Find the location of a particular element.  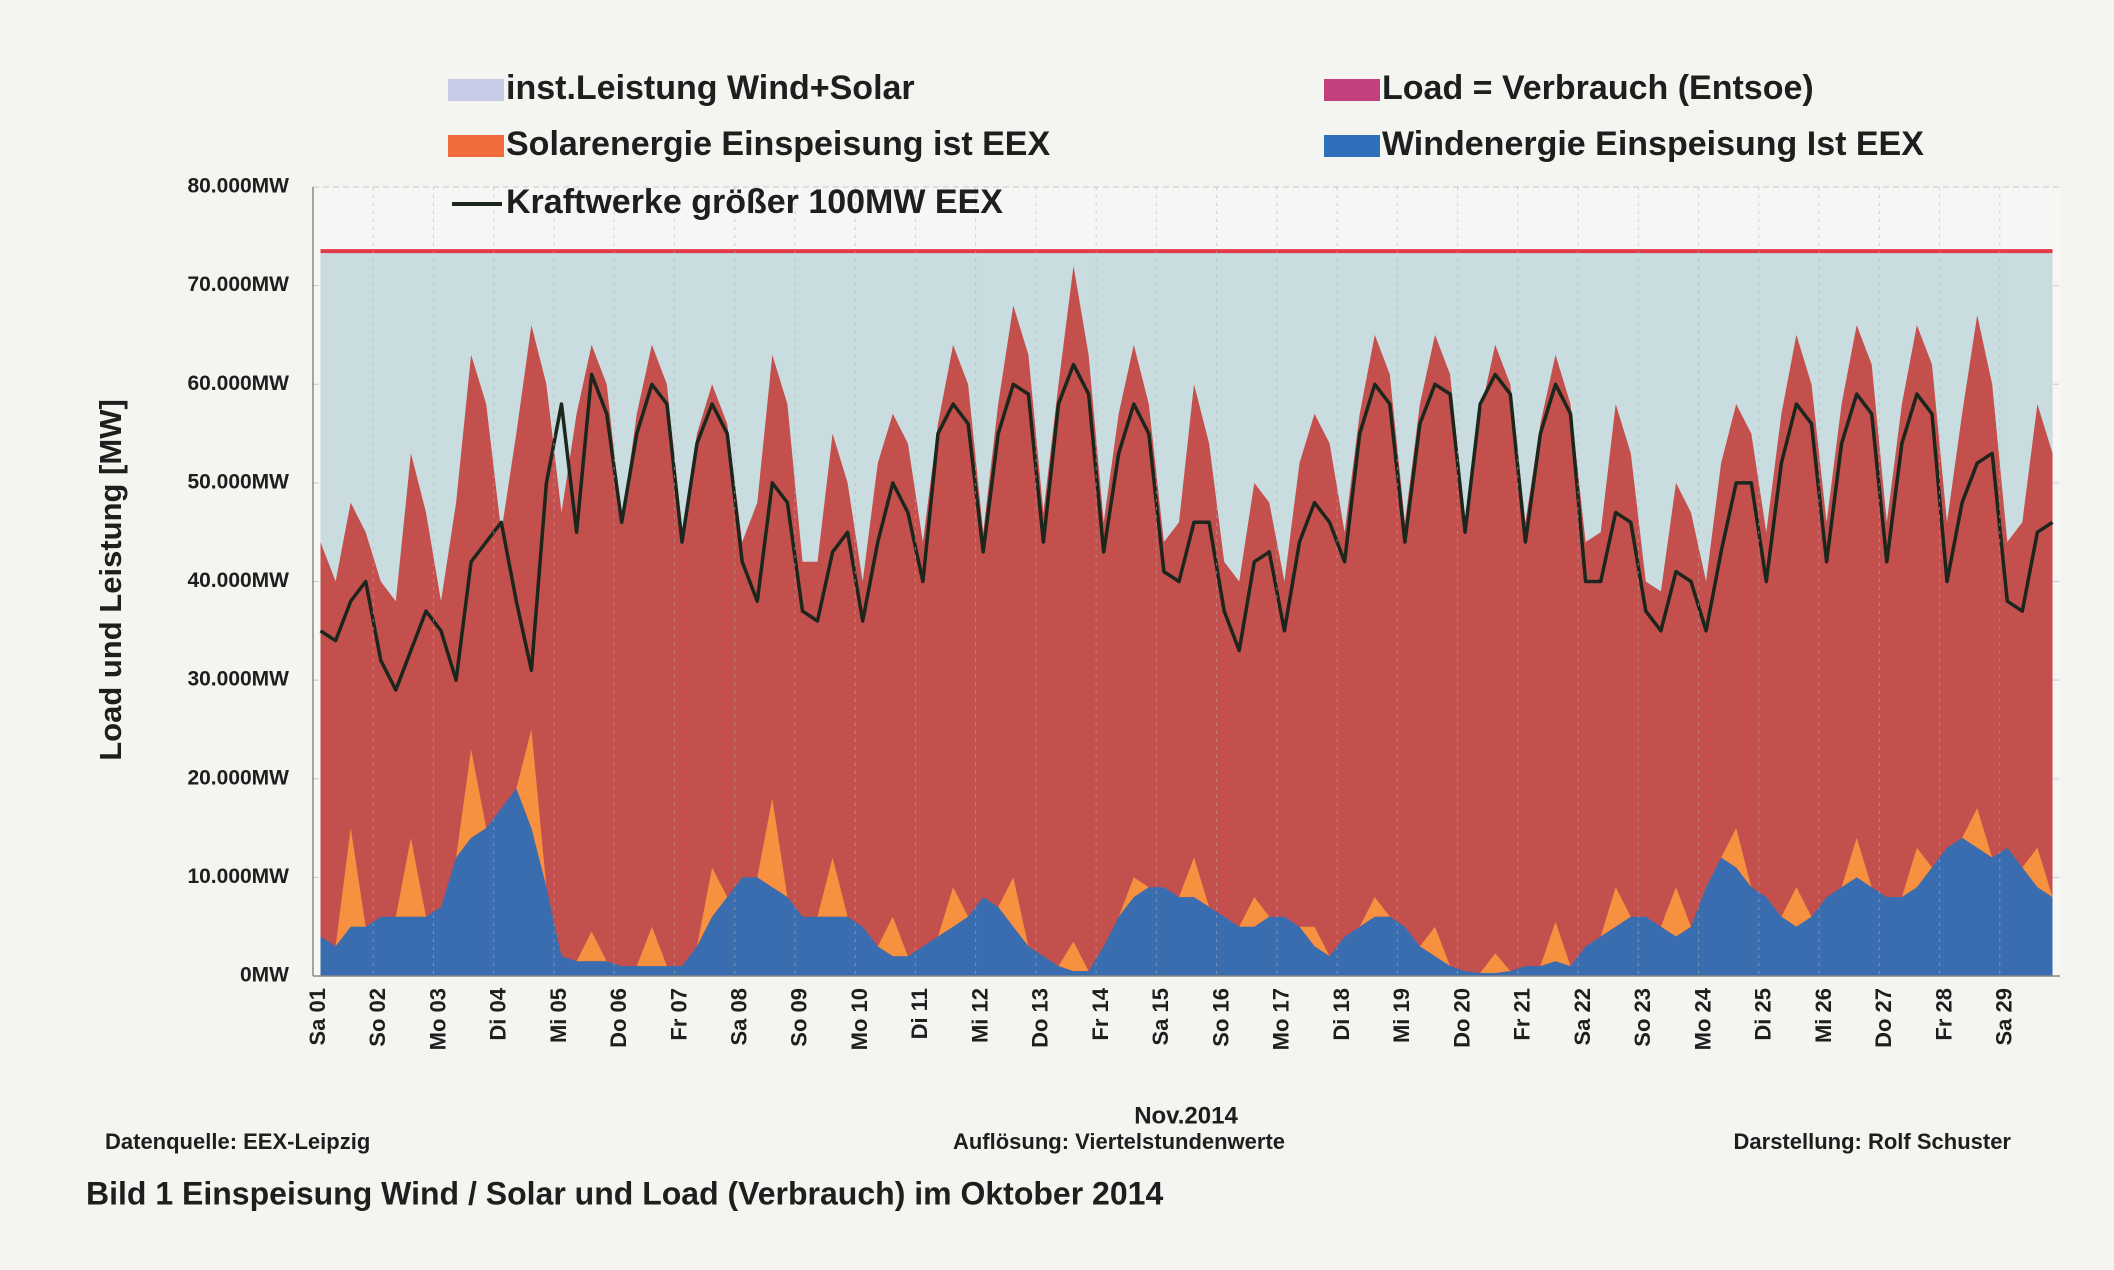

y-tick-label: 80.000MW is located at coordinates (238, 186).